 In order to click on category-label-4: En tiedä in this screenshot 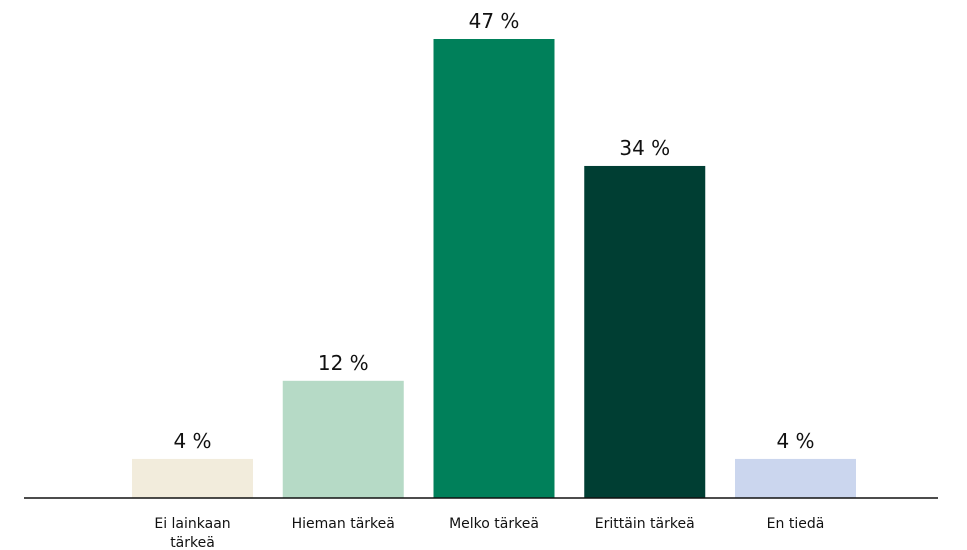, I will do `click(796, 524)`.